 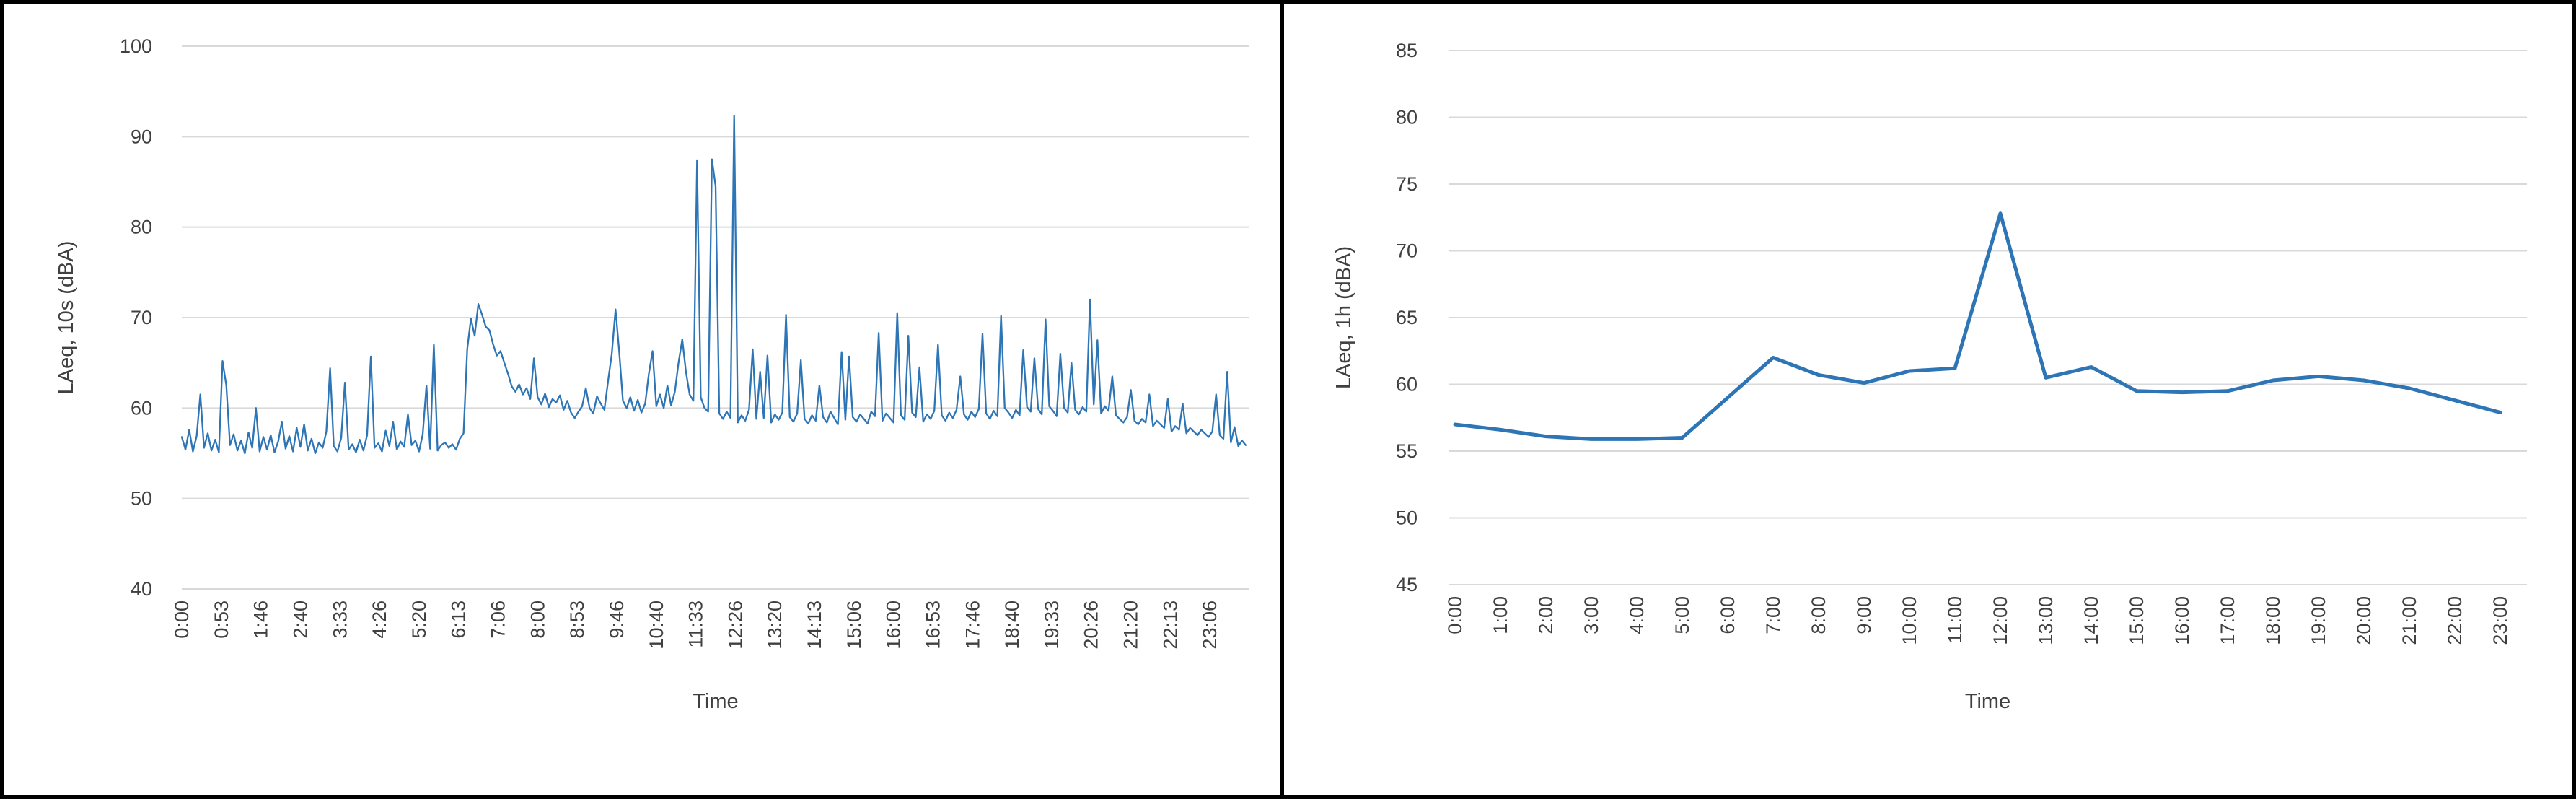 What do you see at coordinates (1052, 625) in the screenshot?
I see `x-tick-label: 19:33` at bounding box center [1052, 625].